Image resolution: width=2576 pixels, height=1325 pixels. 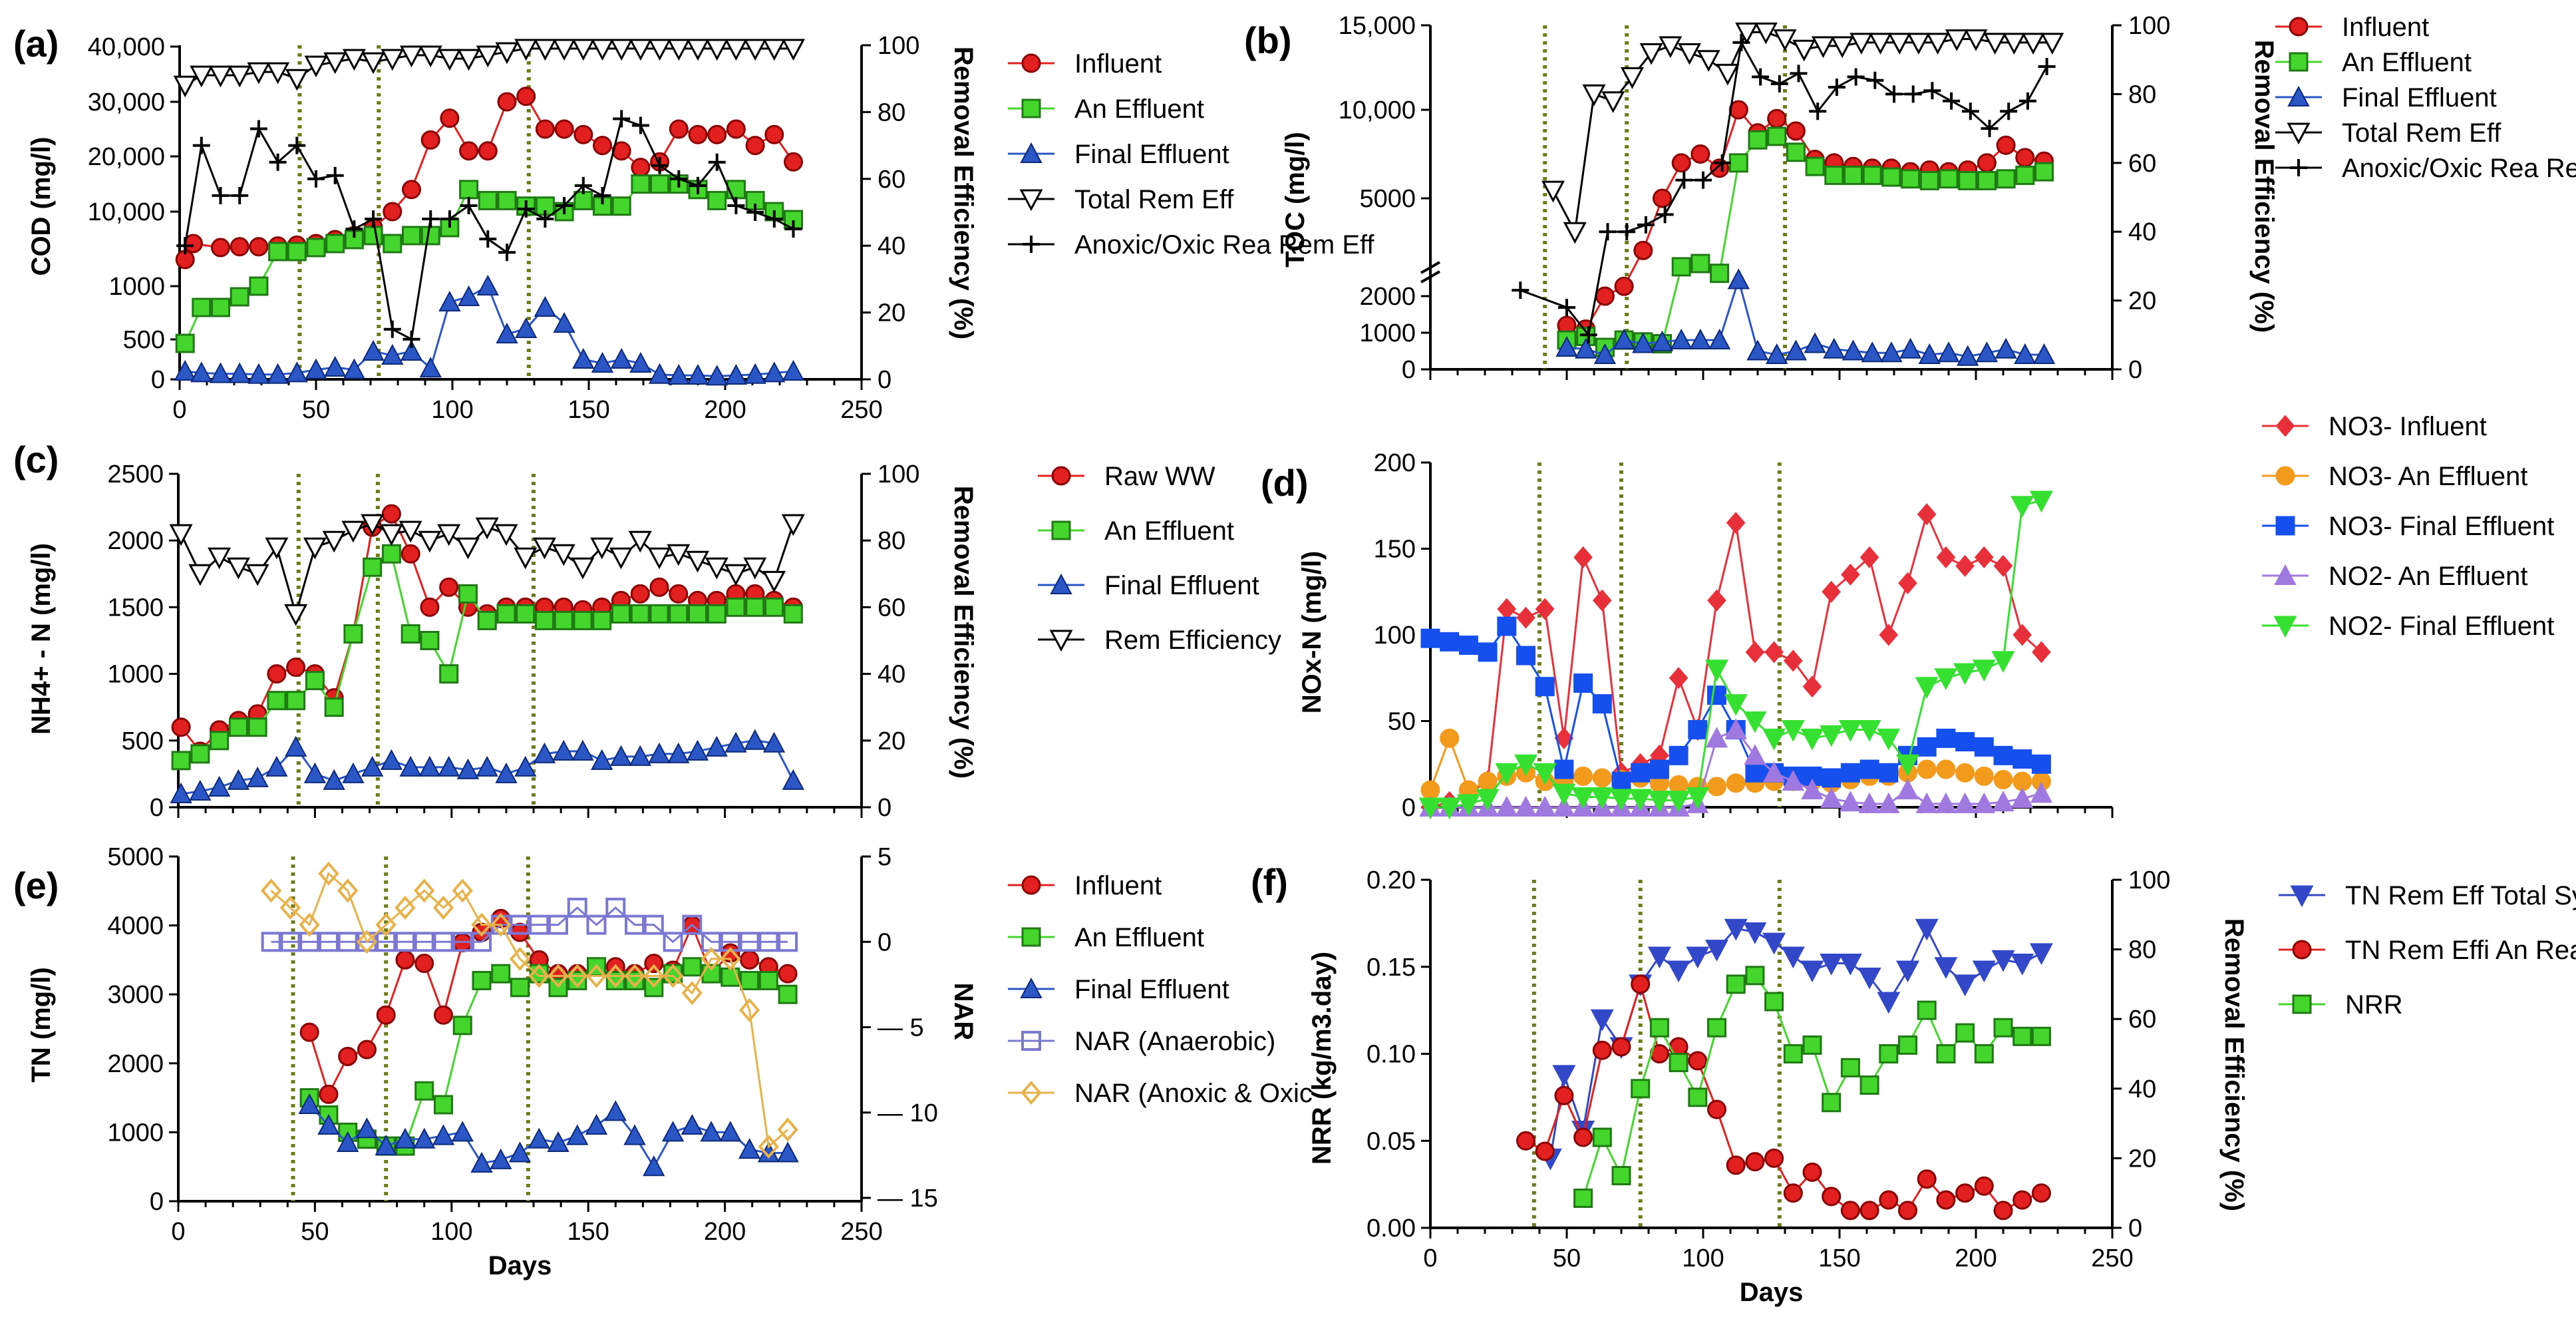 What do you see at coordinates (1118, 885) in the screenshot?
I see `legend-label: Influent` at bounding box center [1118, 885].